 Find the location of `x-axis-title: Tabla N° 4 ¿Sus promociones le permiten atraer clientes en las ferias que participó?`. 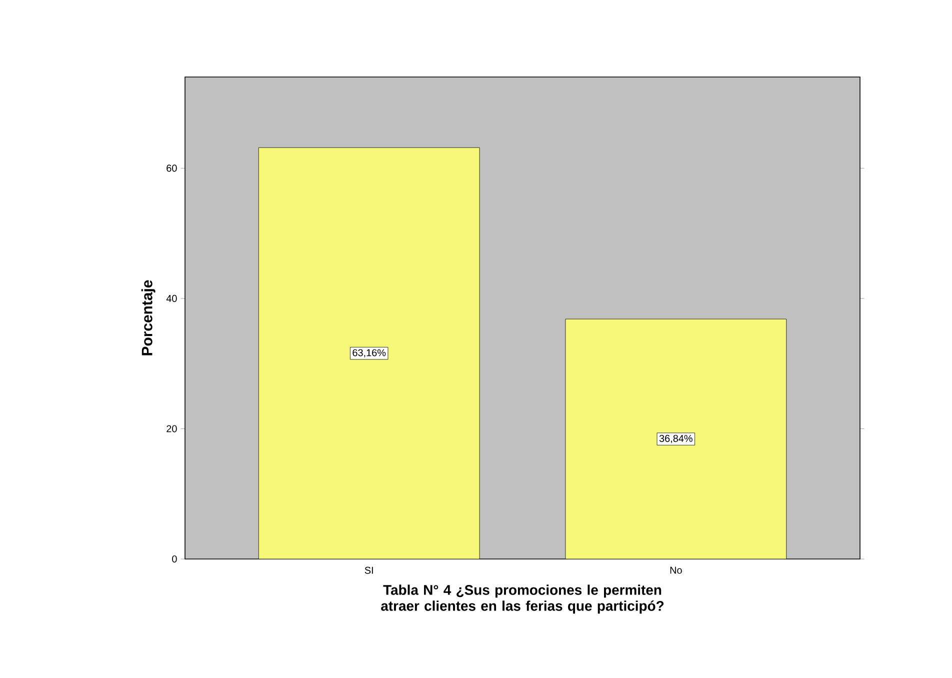

x-axis-title: Tabla N° 4 ¿Sus promociones le permiten atraer clientes en las ferias que participó? is located at coordinates (522, 599).